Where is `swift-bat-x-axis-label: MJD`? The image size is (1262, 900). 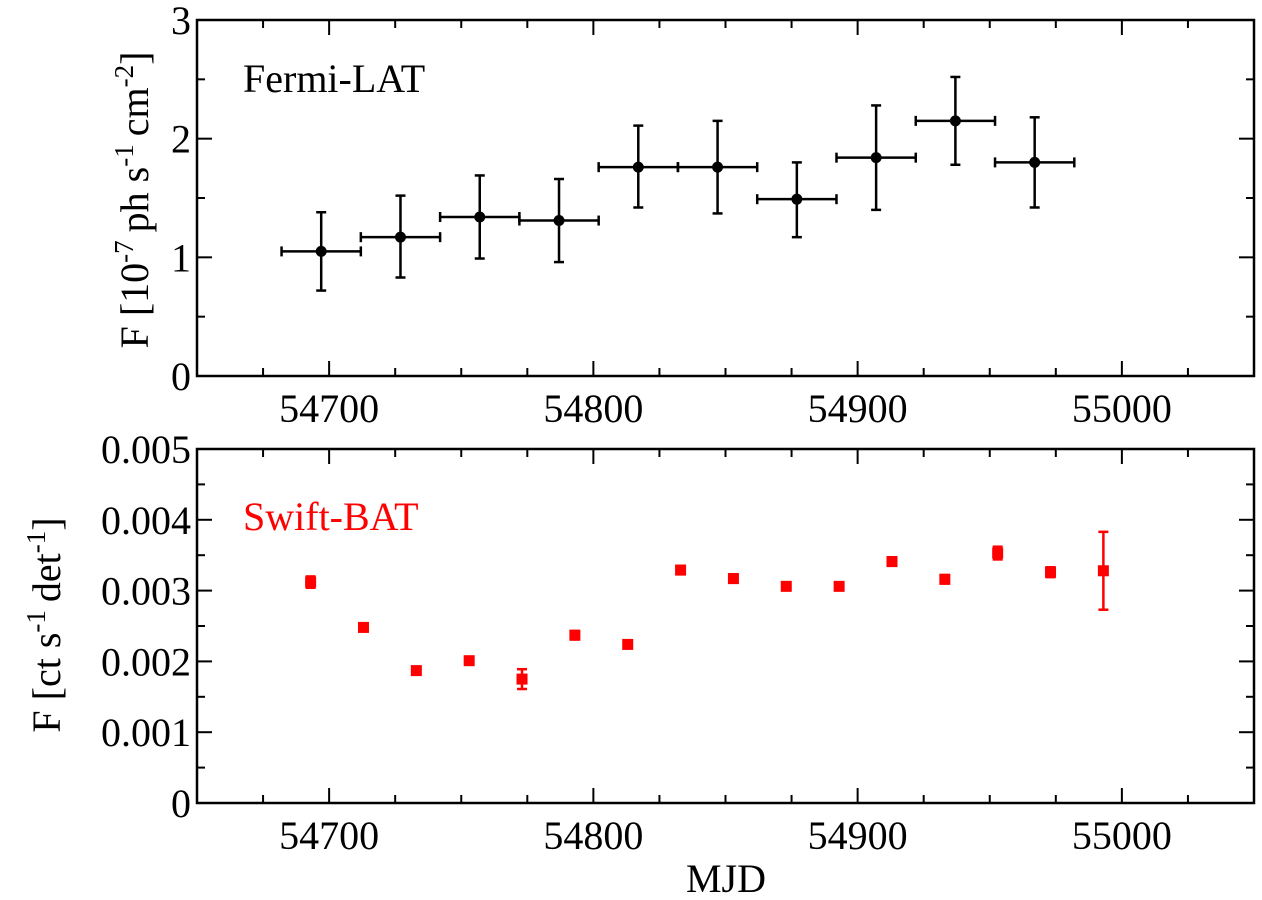 swift-bat-x-axis-label: MJD is located at coordinates (726, 878).